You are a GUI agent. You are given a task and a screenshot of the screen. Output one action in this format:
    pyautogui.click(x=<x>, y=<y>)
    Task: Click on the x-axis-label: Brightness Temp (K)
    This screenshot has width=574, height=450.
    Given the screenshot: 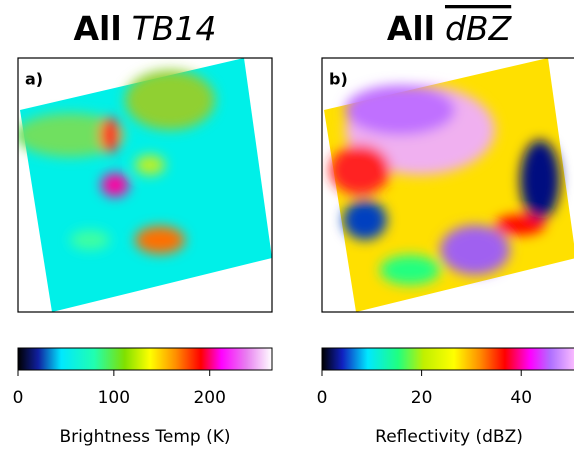 What is the action you would take?
    pyautogui.click(x=144, y=437)
    